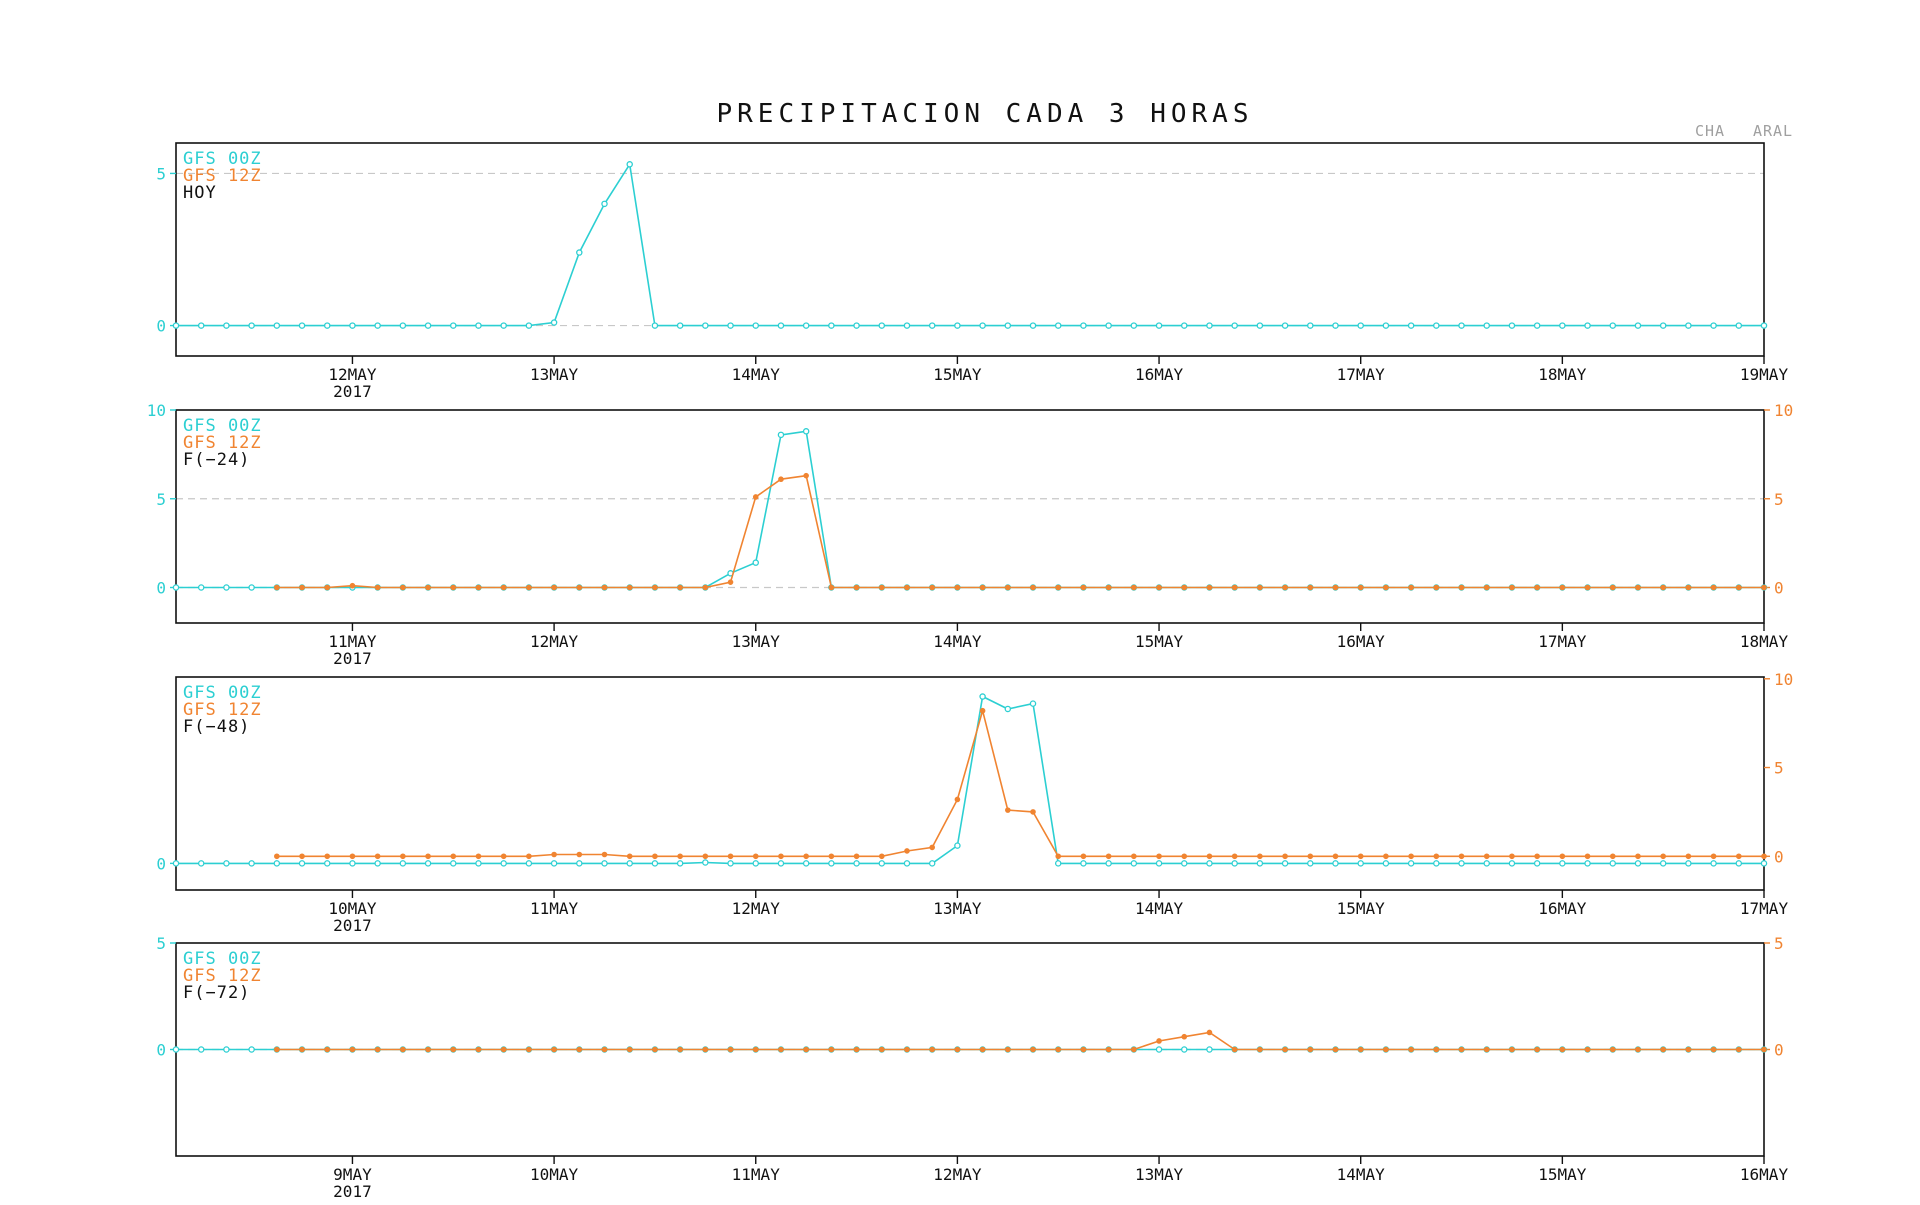 The width and height of the screenshot is (1920, 1205). What do you see at coordinates (216, 993) in the screenshot?
I see `legend-panel-label: F(−72)` at bounding box center [216, 993].